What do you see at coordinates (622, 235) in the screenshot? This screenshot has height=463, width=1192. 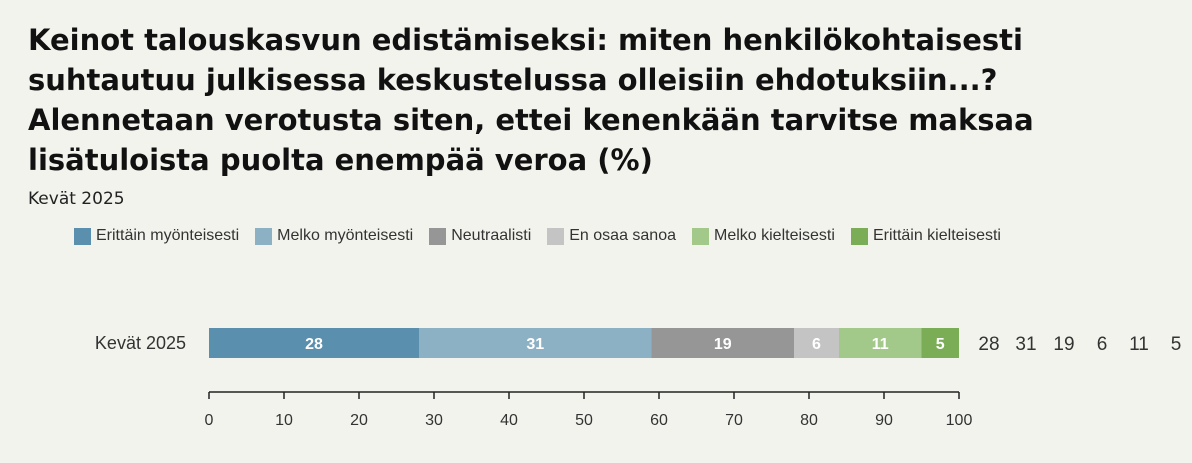 I see `legend-label: En osaa sanoa` at bounding box center [622, 235].